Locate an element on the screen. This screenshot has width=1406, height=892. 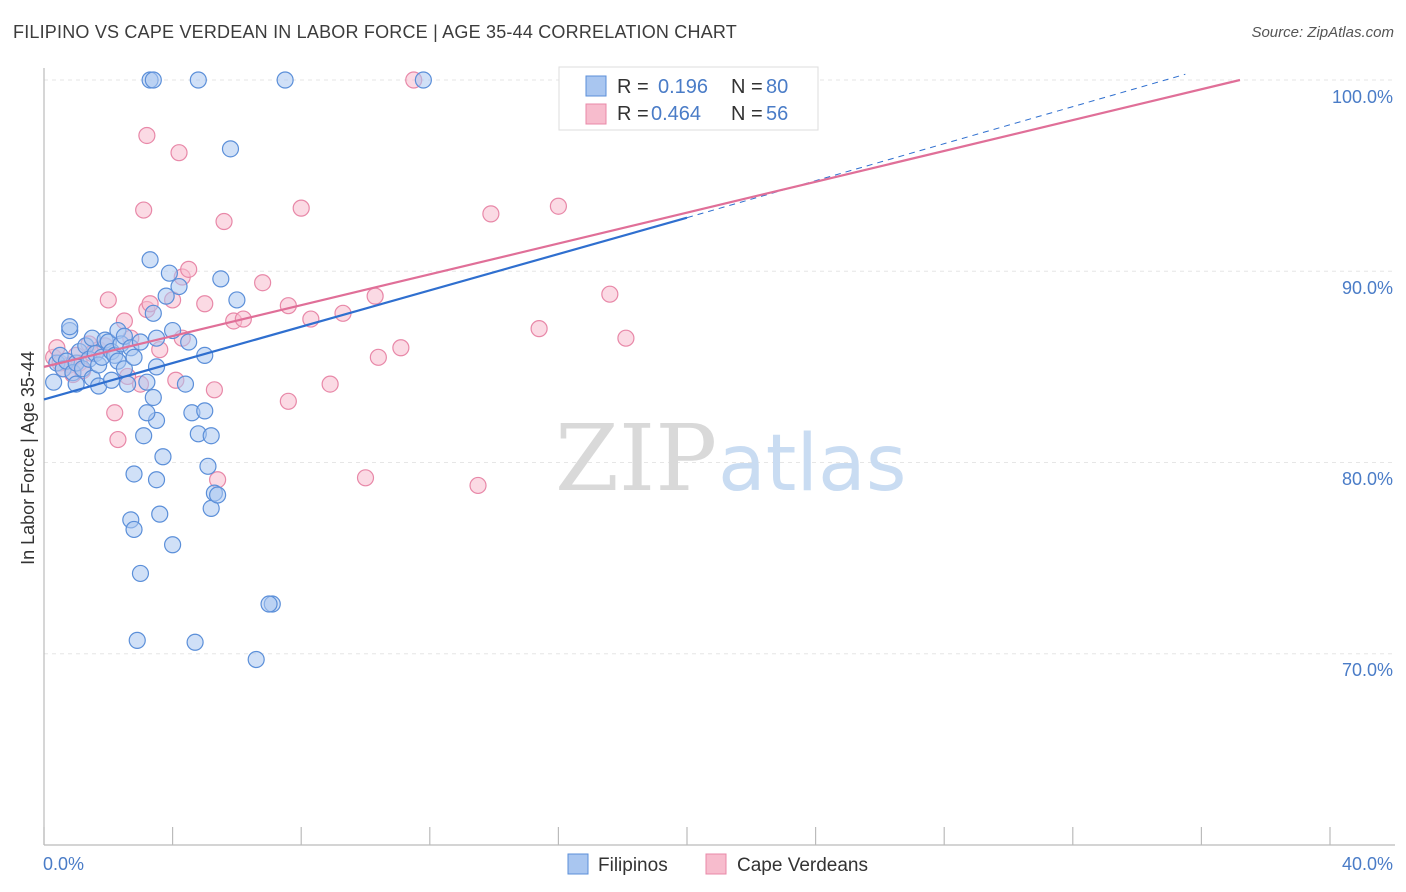
filipino-trend-extension is located at coordinates (936, 146).